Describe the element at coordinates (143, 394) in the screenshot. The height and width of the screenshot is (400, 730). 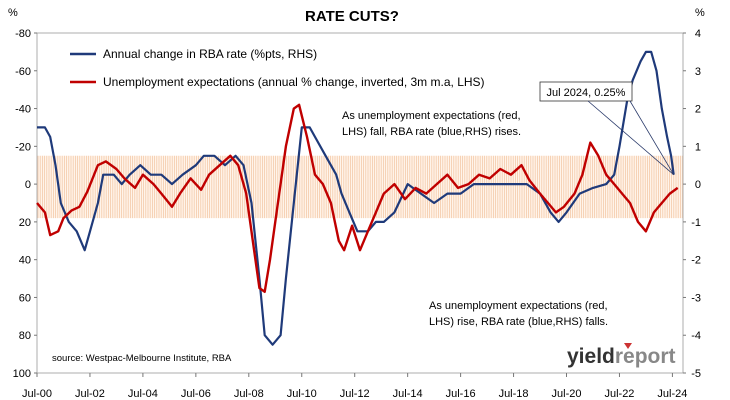
I see `x-tick-label: Jul-04` at that location.